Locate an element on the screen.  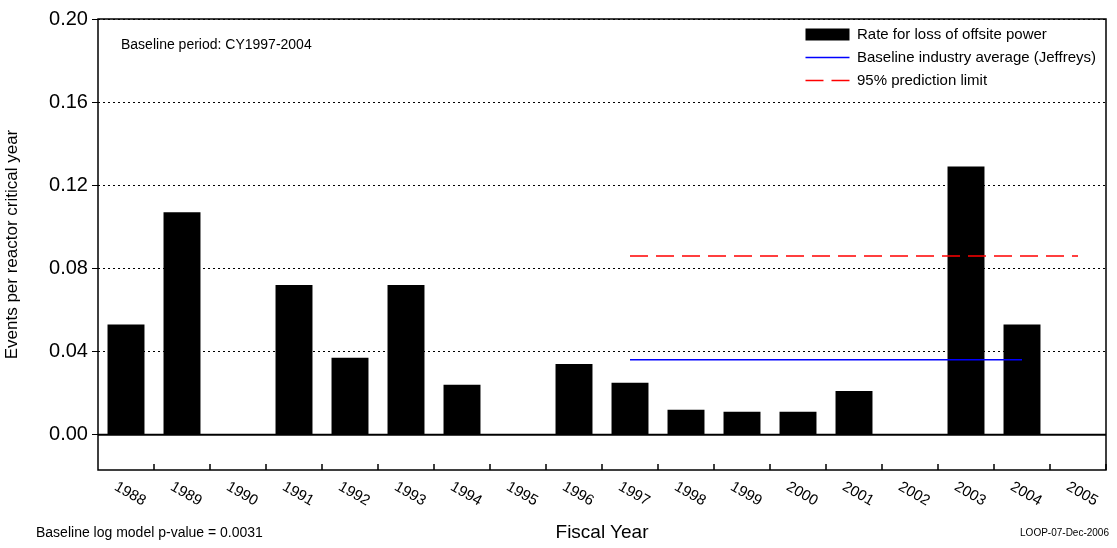
y-tick-label: 0.00 is located at coordinates (68, 433).